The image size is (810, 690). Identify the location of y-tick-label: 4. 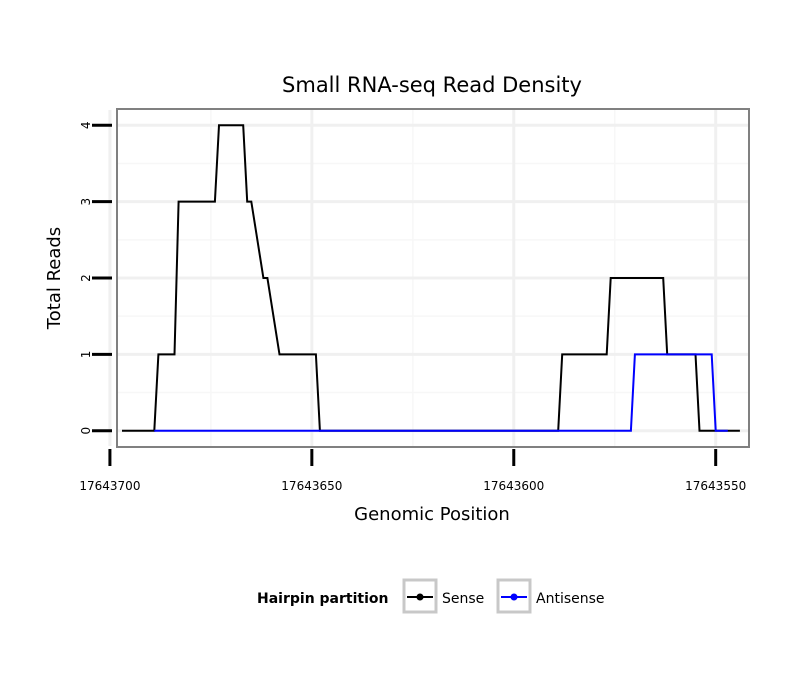
(86, 125).